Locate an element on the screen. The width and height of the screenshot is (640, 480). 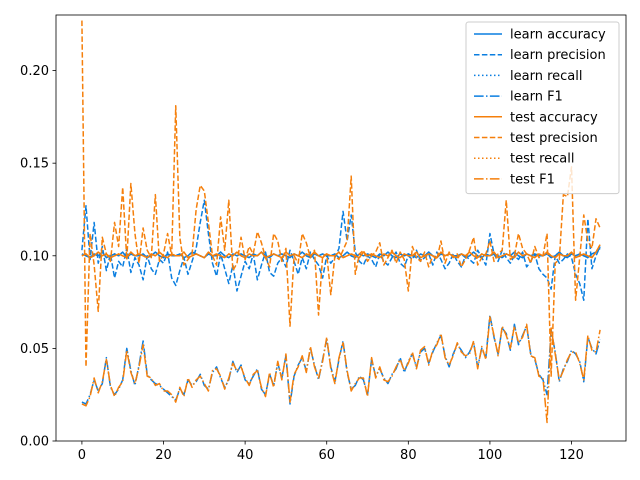
x-tick-label: 60 is located at coordinates (326, 455).